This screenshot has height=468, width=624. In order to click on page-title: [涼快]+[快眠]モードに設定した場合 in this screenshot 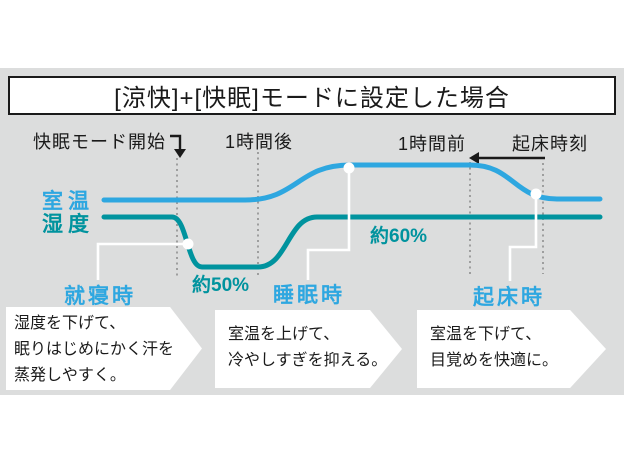, I will do `click(312, 98)`.